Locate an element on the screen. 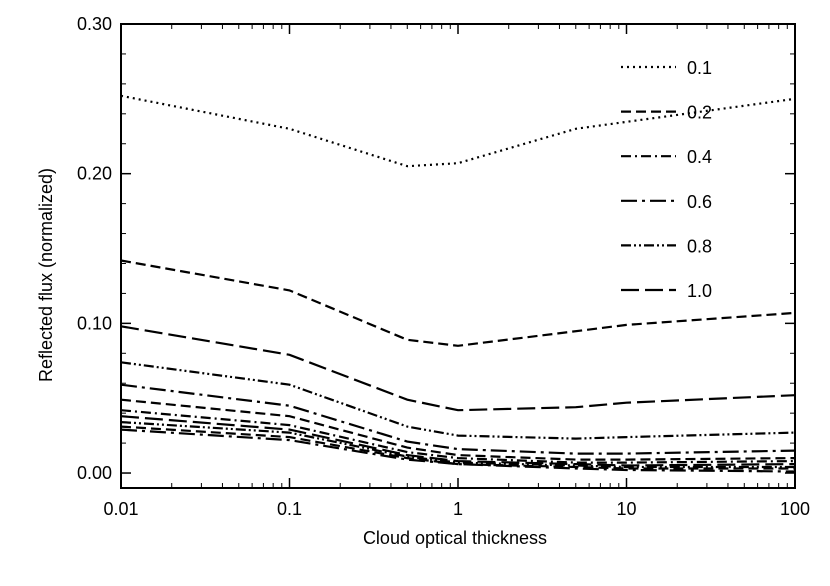  legend-label: 0.8 is located at coordinates (699, 246).